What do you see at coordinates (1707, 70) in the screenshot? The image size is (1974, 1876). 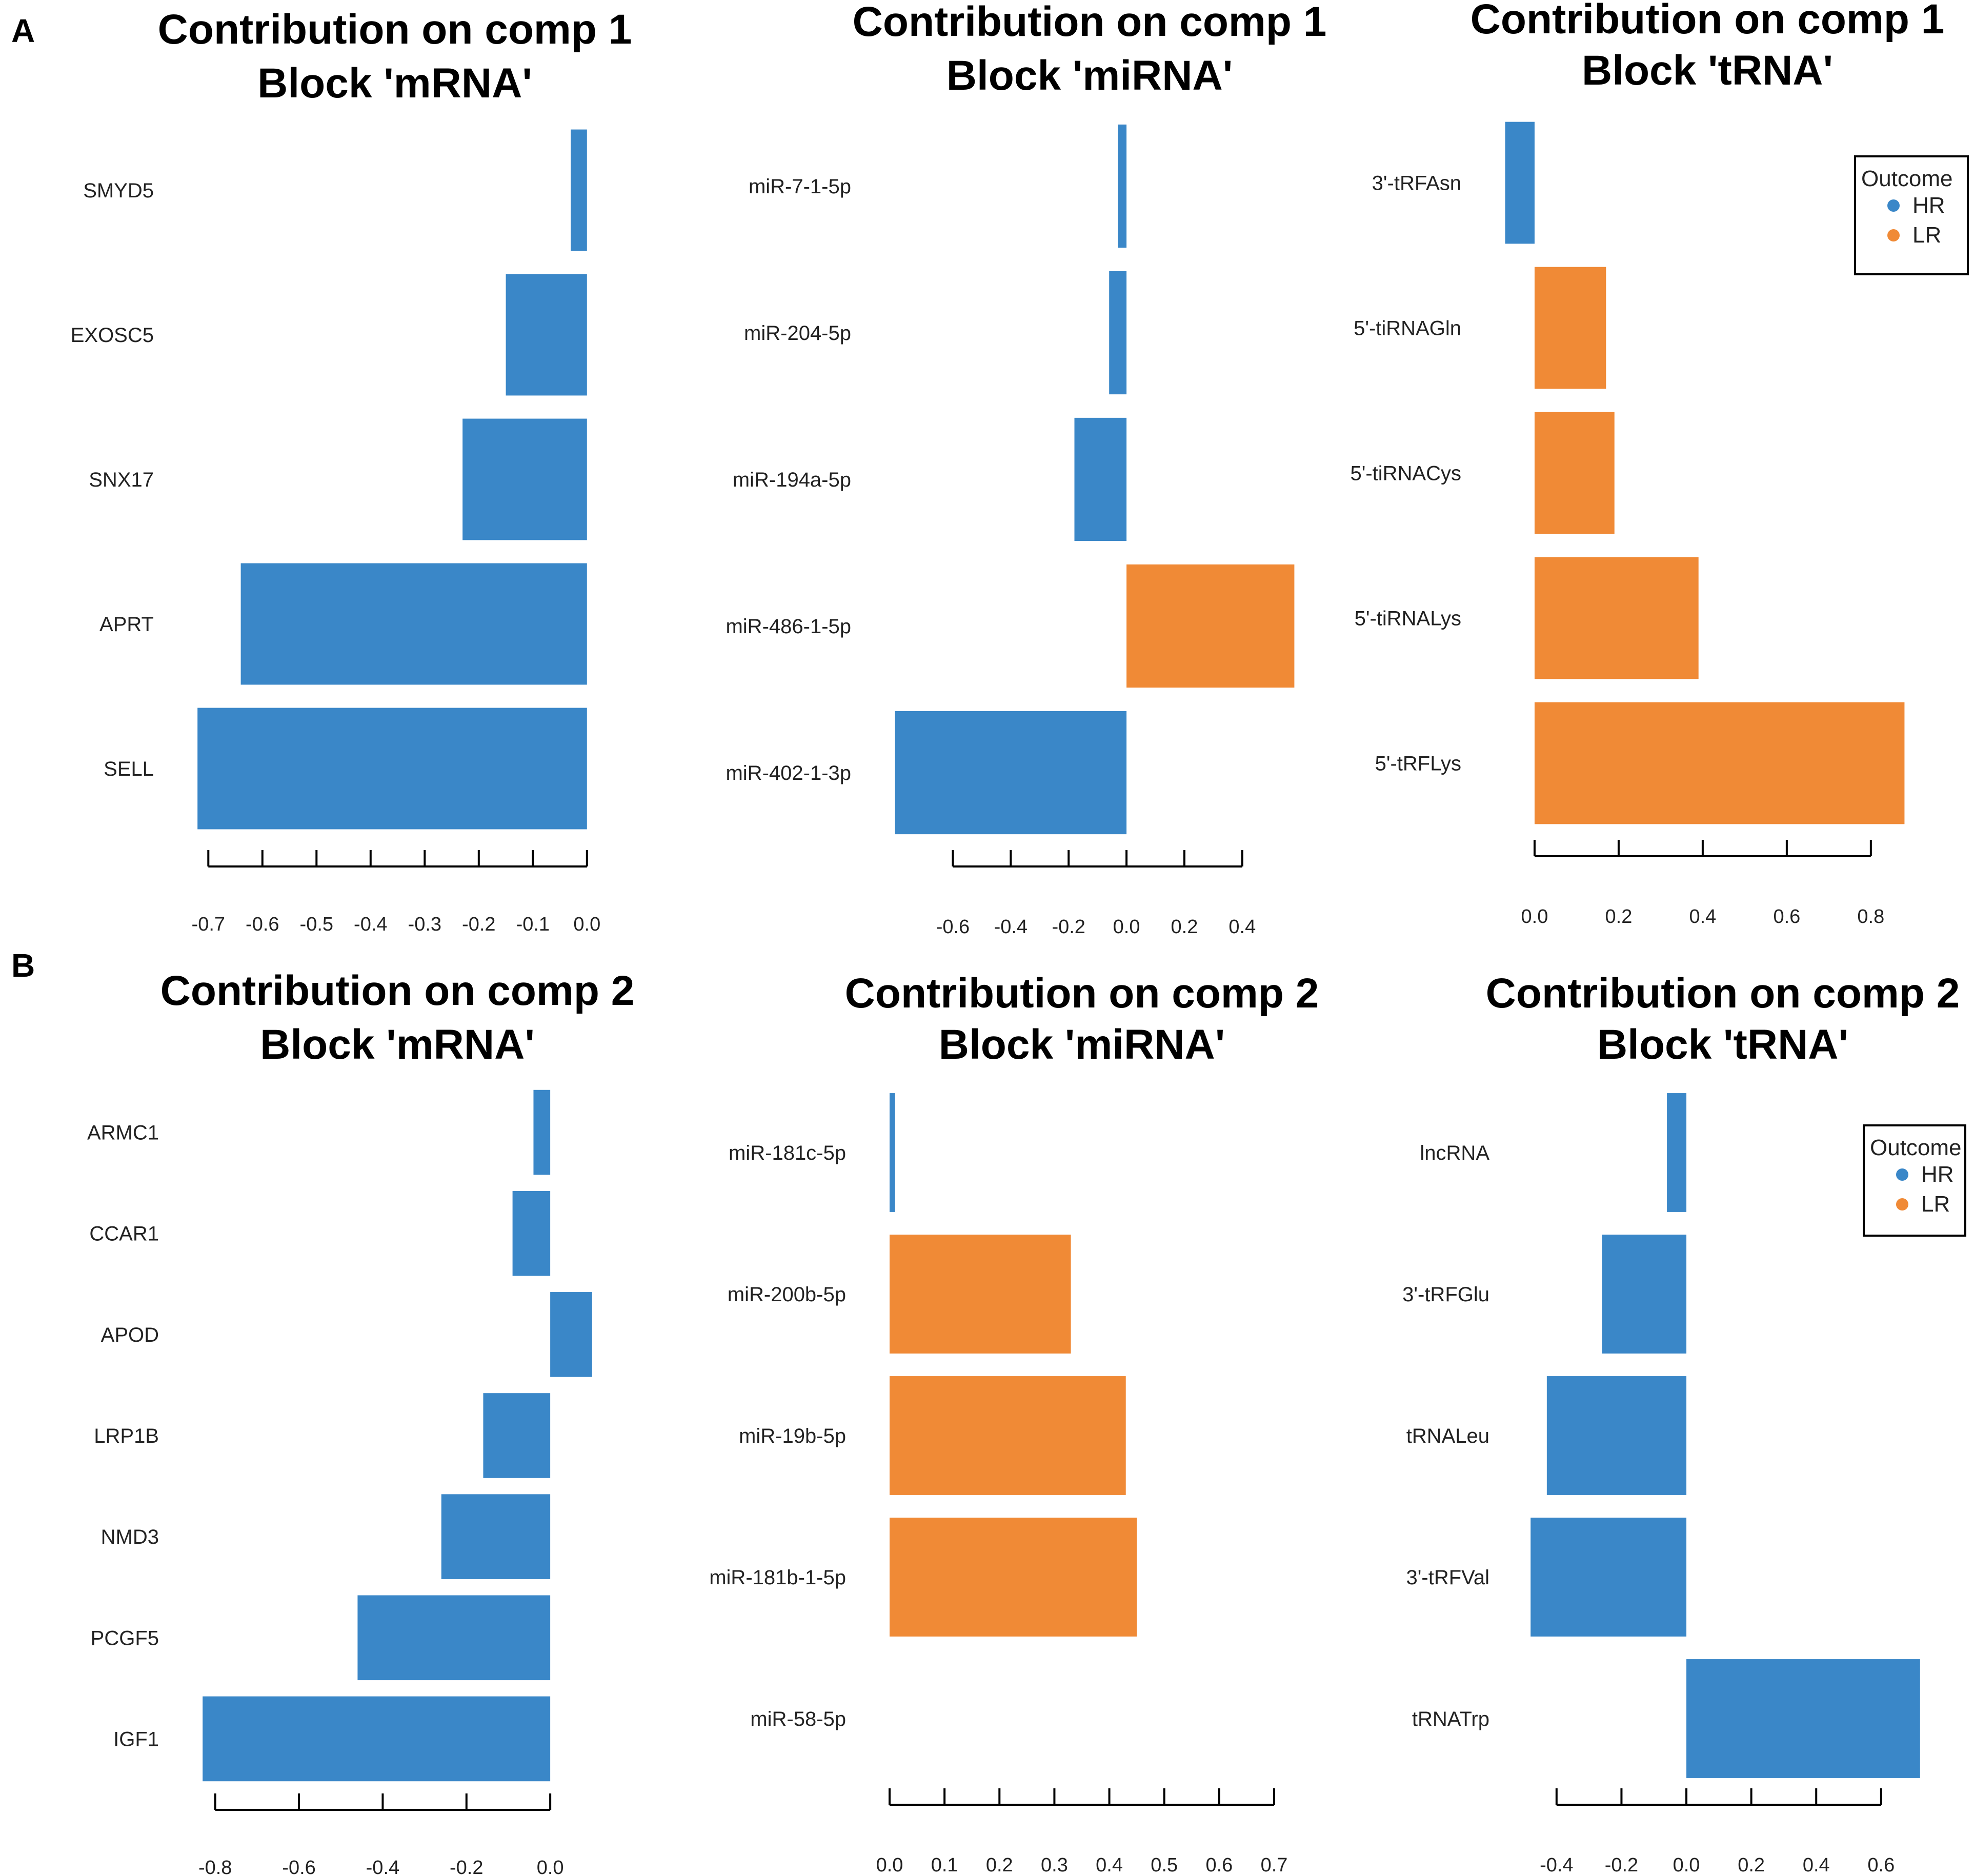 I see `chart-title-line-2: Block 'tRNA'` at bounding box center [1707, 70].